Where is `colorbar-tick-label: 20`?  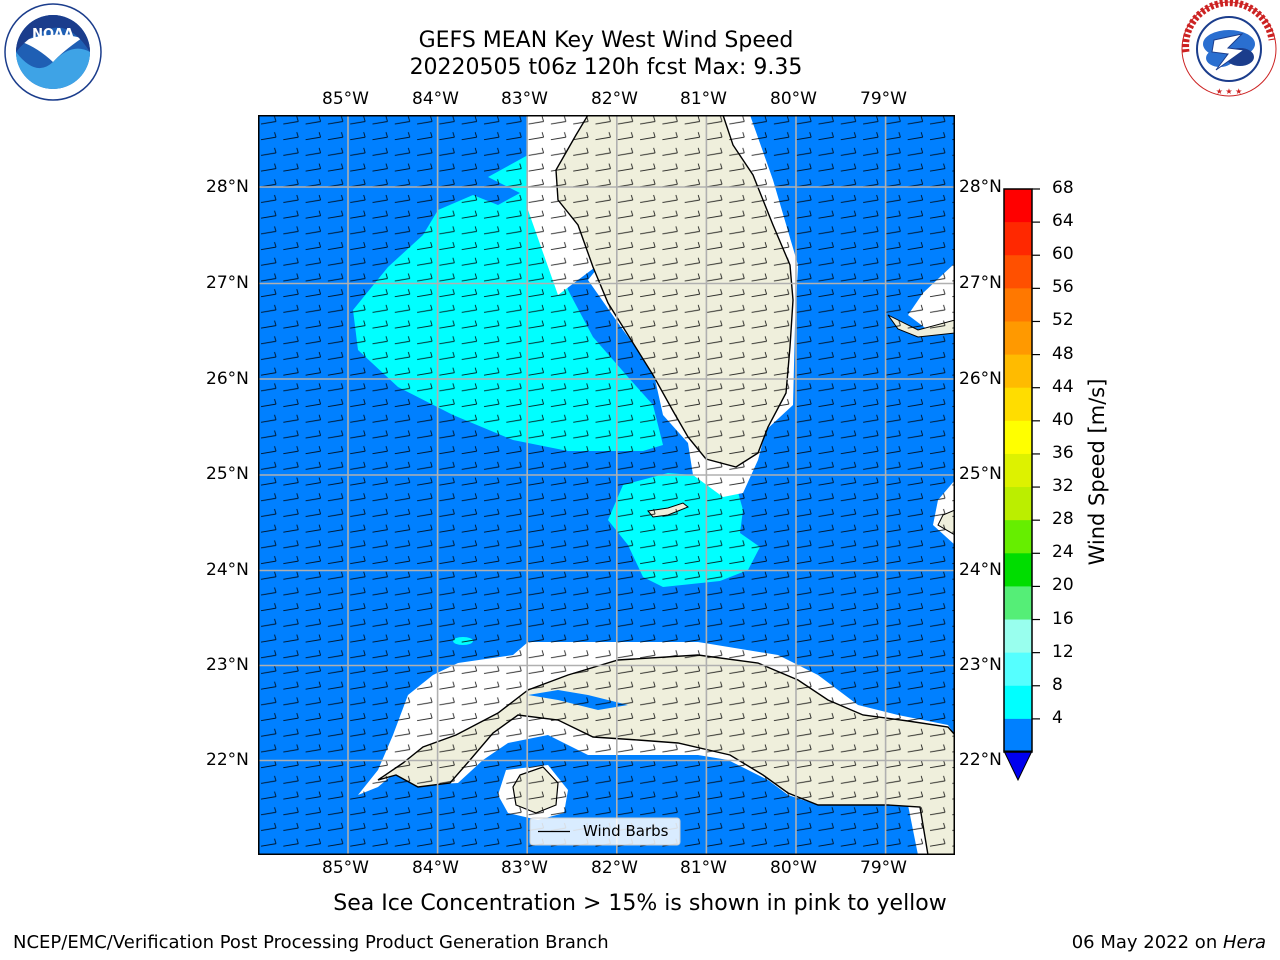 colorbar-tick-label: 20 is located at coordinates (1063, 585).